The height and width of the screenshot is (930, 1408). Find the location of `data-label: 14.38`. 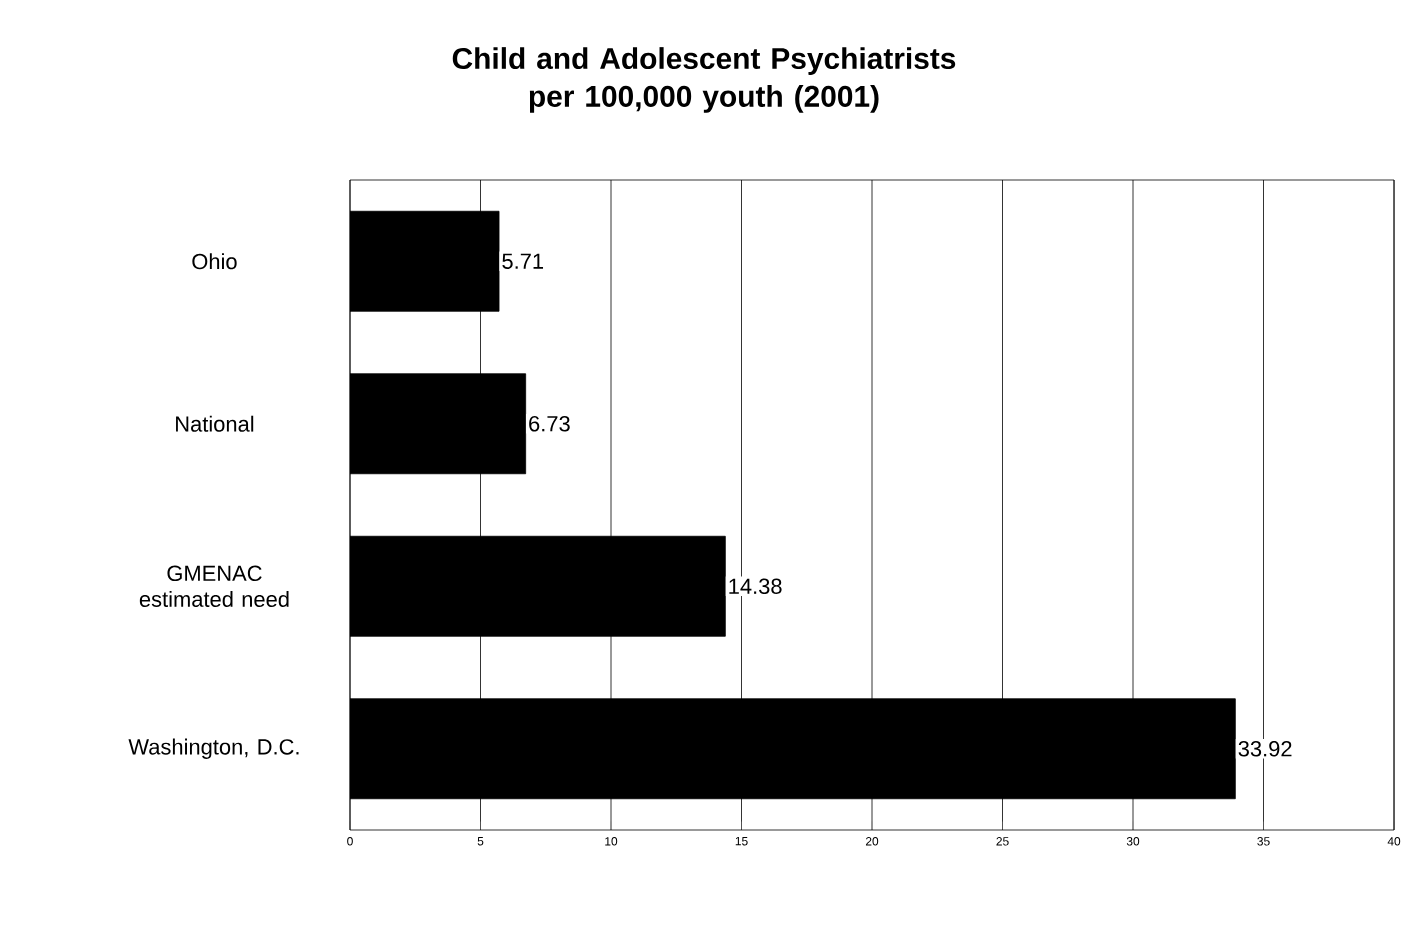

data-label: 14.38 is located at coordinates (755, 586).